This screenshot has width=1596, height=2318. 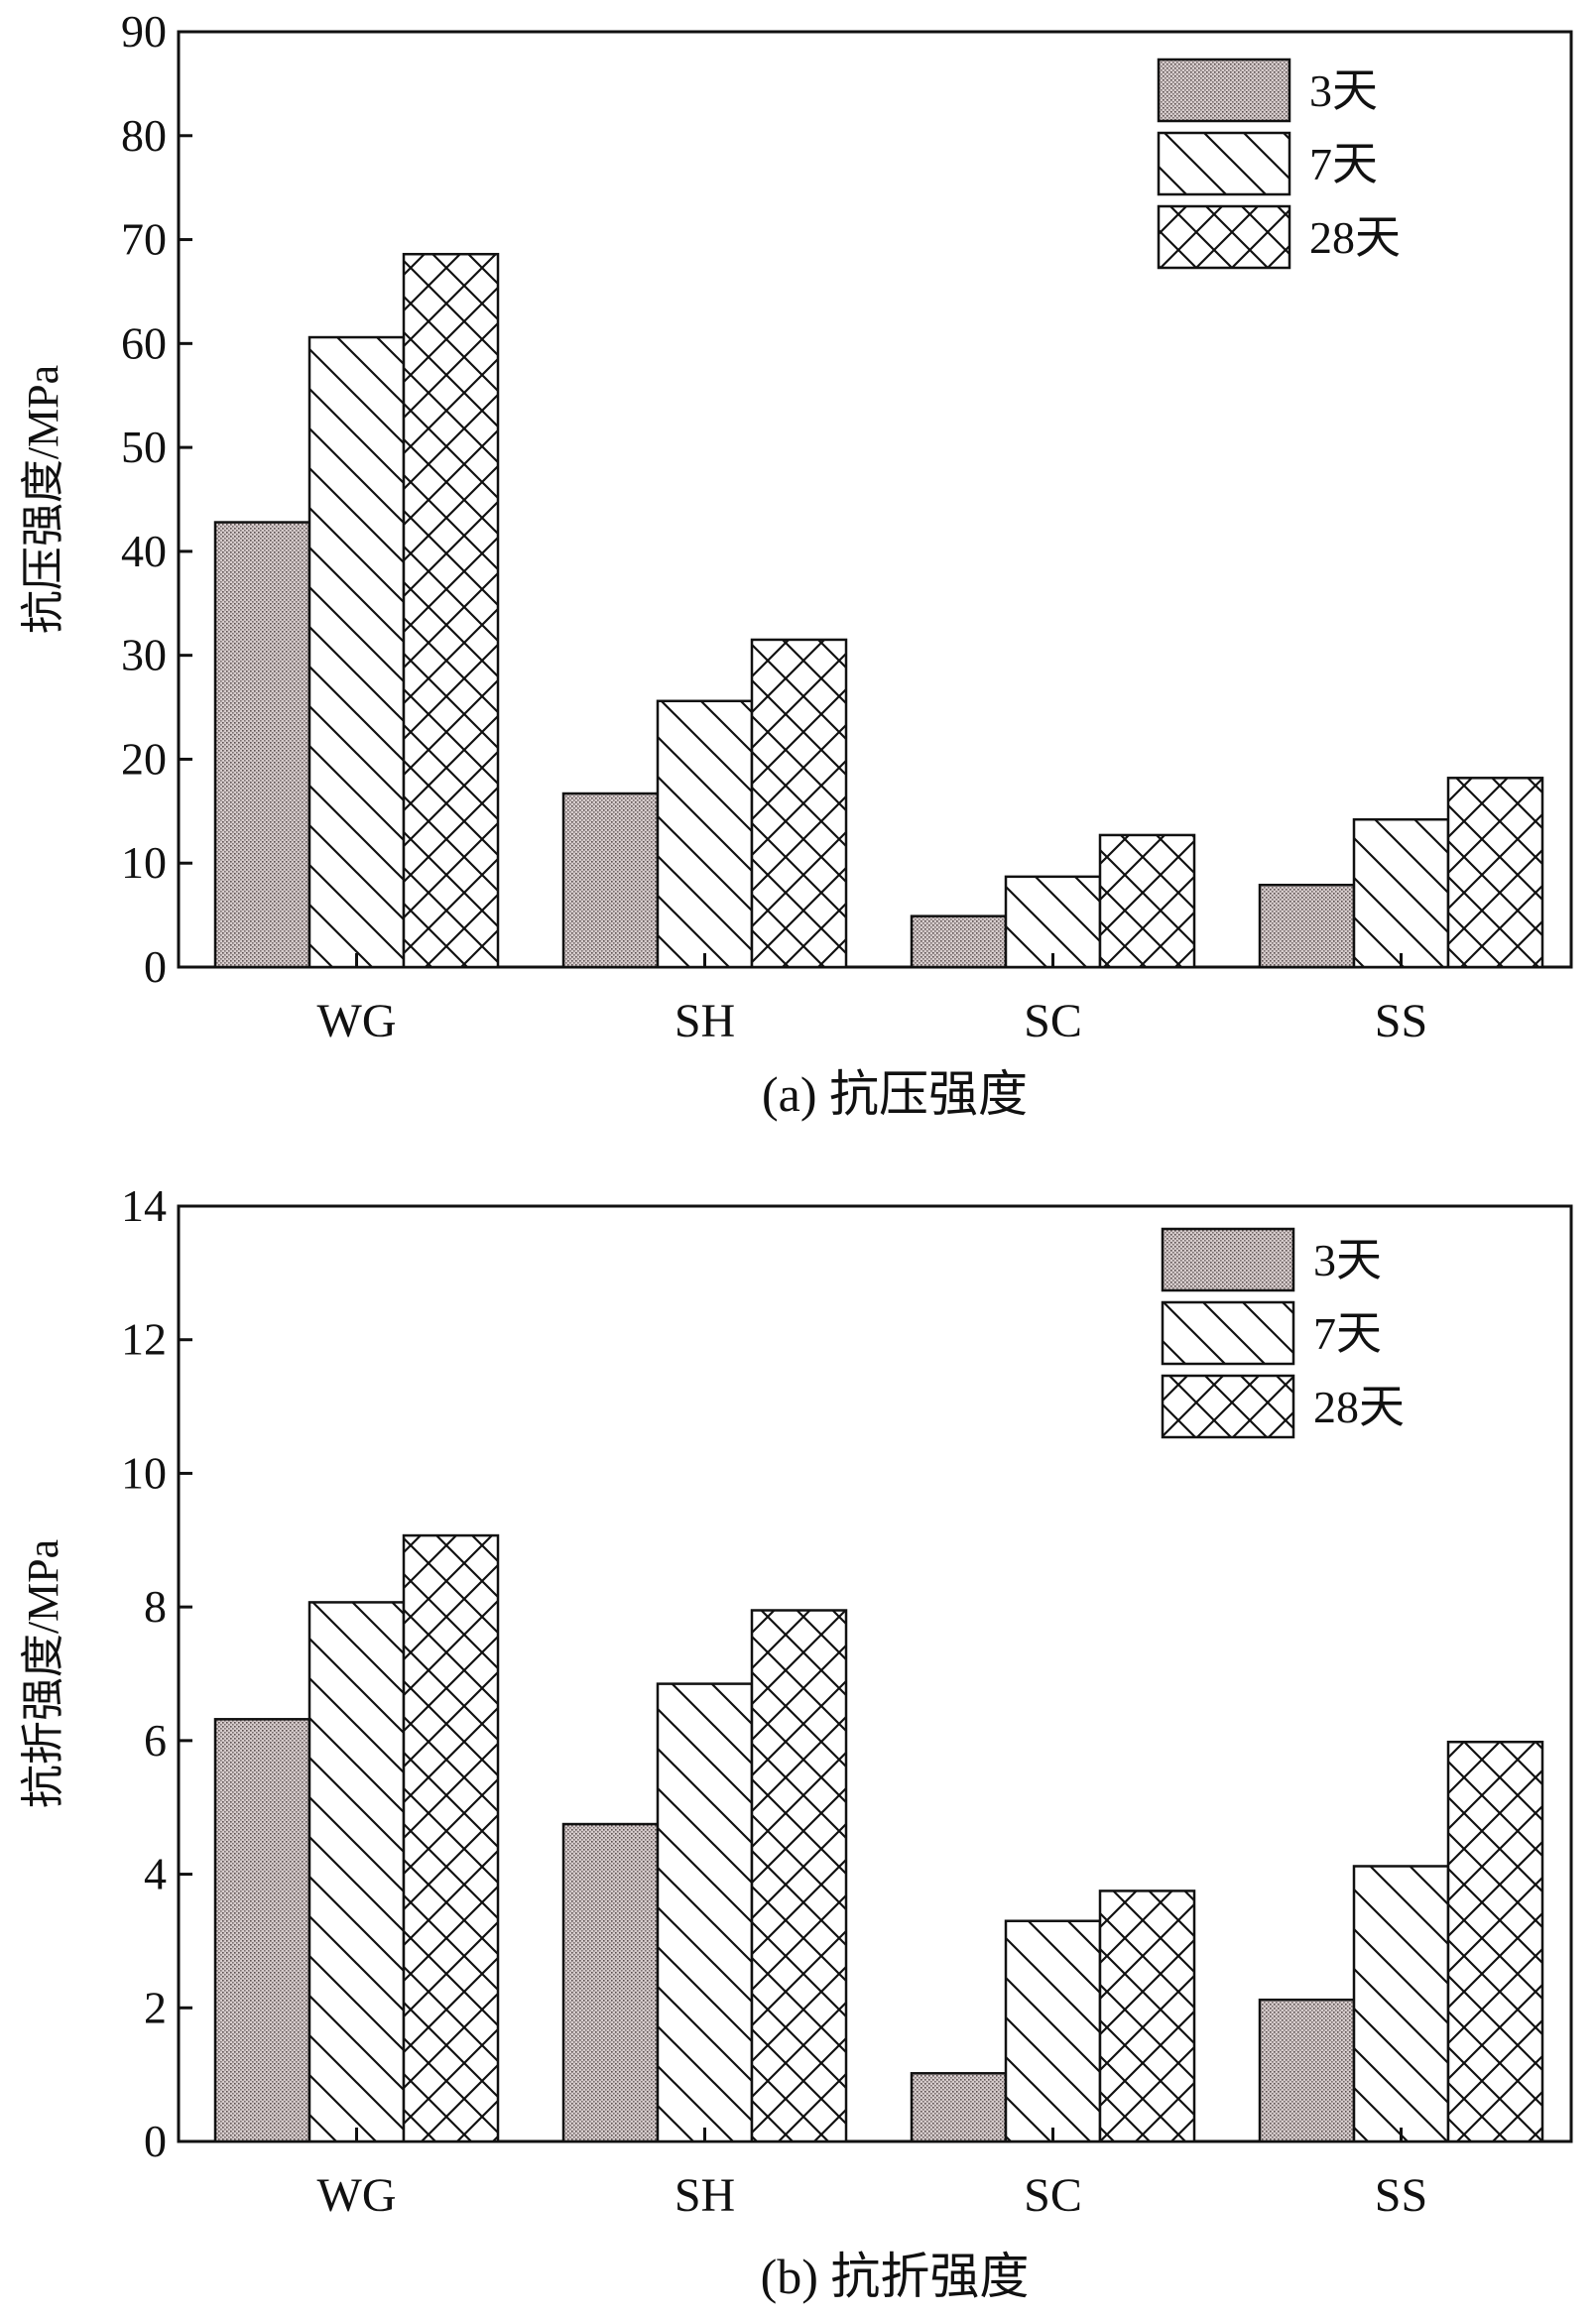 What do you see at coordinates (895, 1094) in the screenshot?
I see `chart-caption: (a) 抗压强度` at bounding box center [895, 1094].